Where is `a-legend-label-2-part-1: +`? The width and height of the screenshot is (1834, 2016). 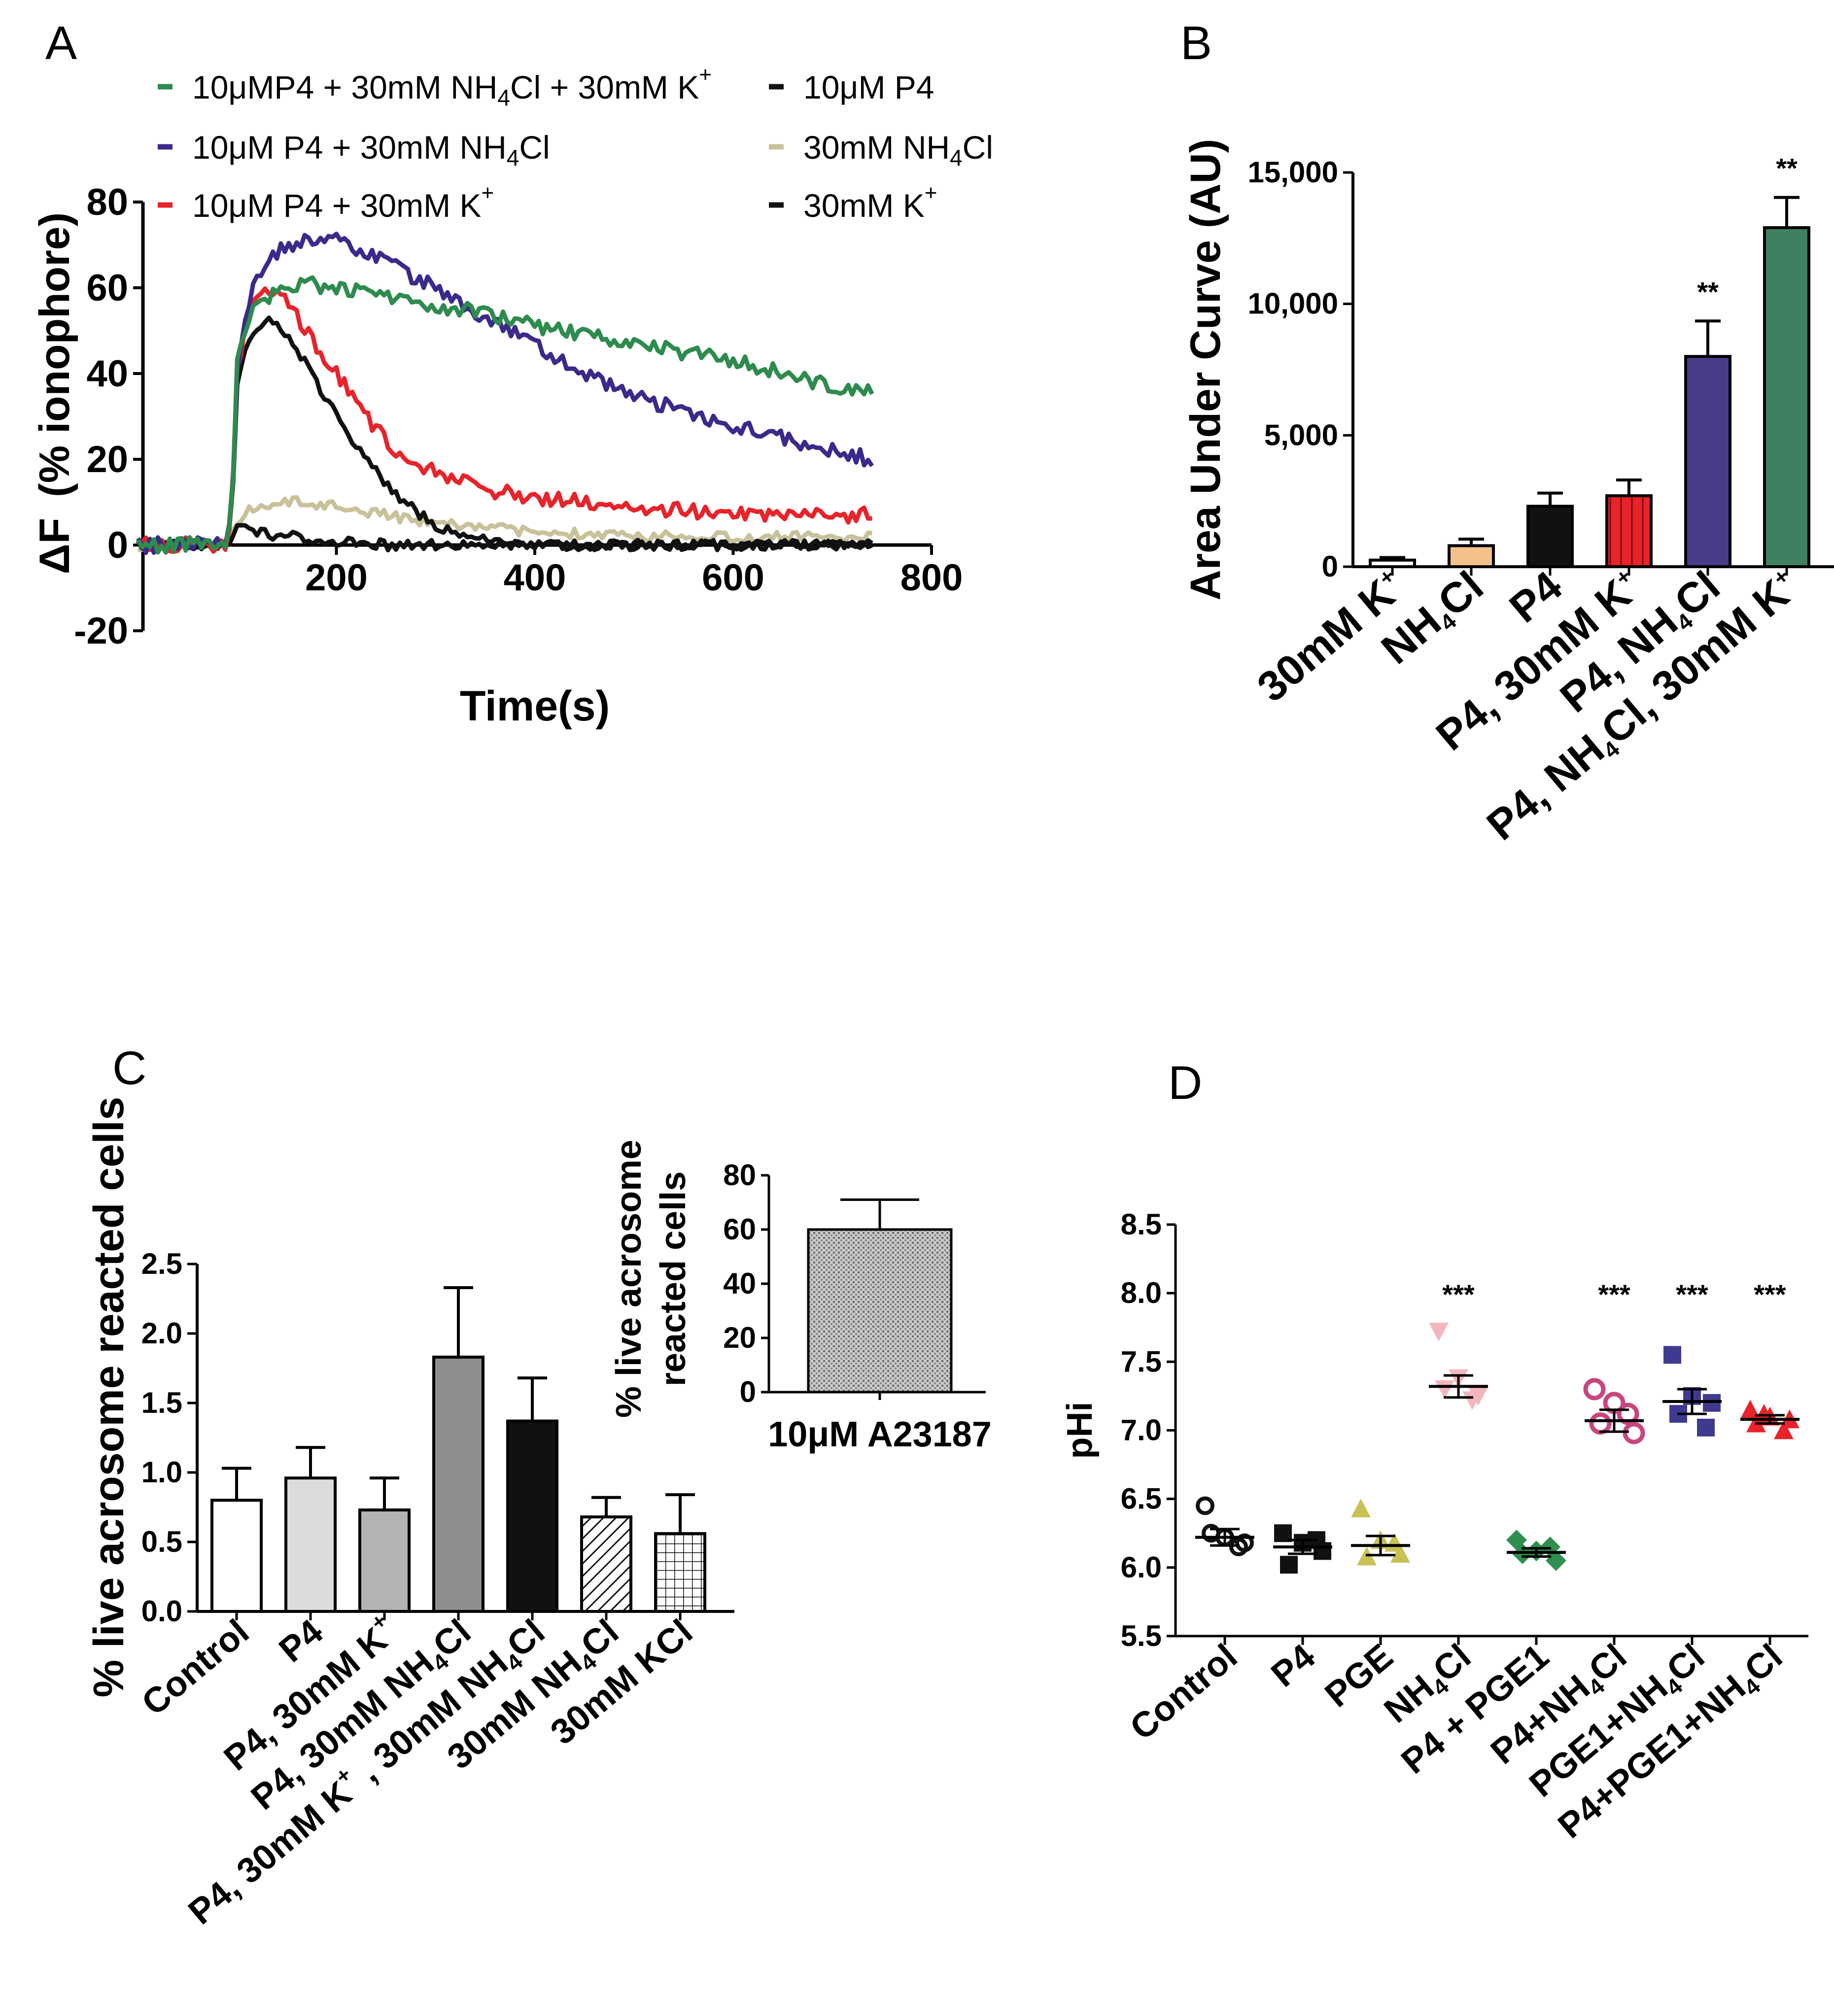
a-legend-label-2-part-1: + is located at coordinates (487, 193).